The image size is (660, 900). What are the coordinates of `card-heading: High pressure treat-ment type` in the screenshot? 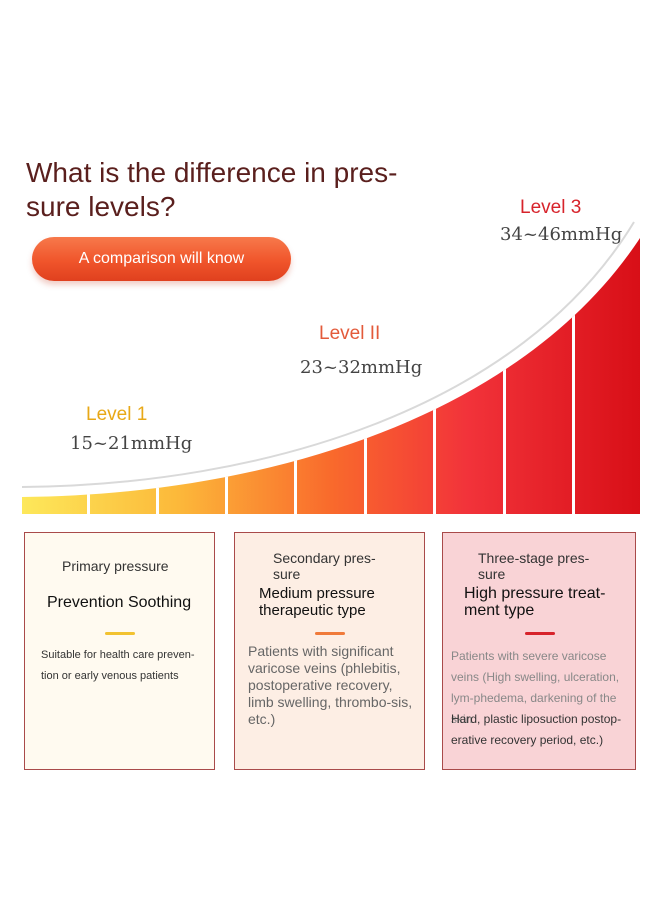 It's located at (535, 602).